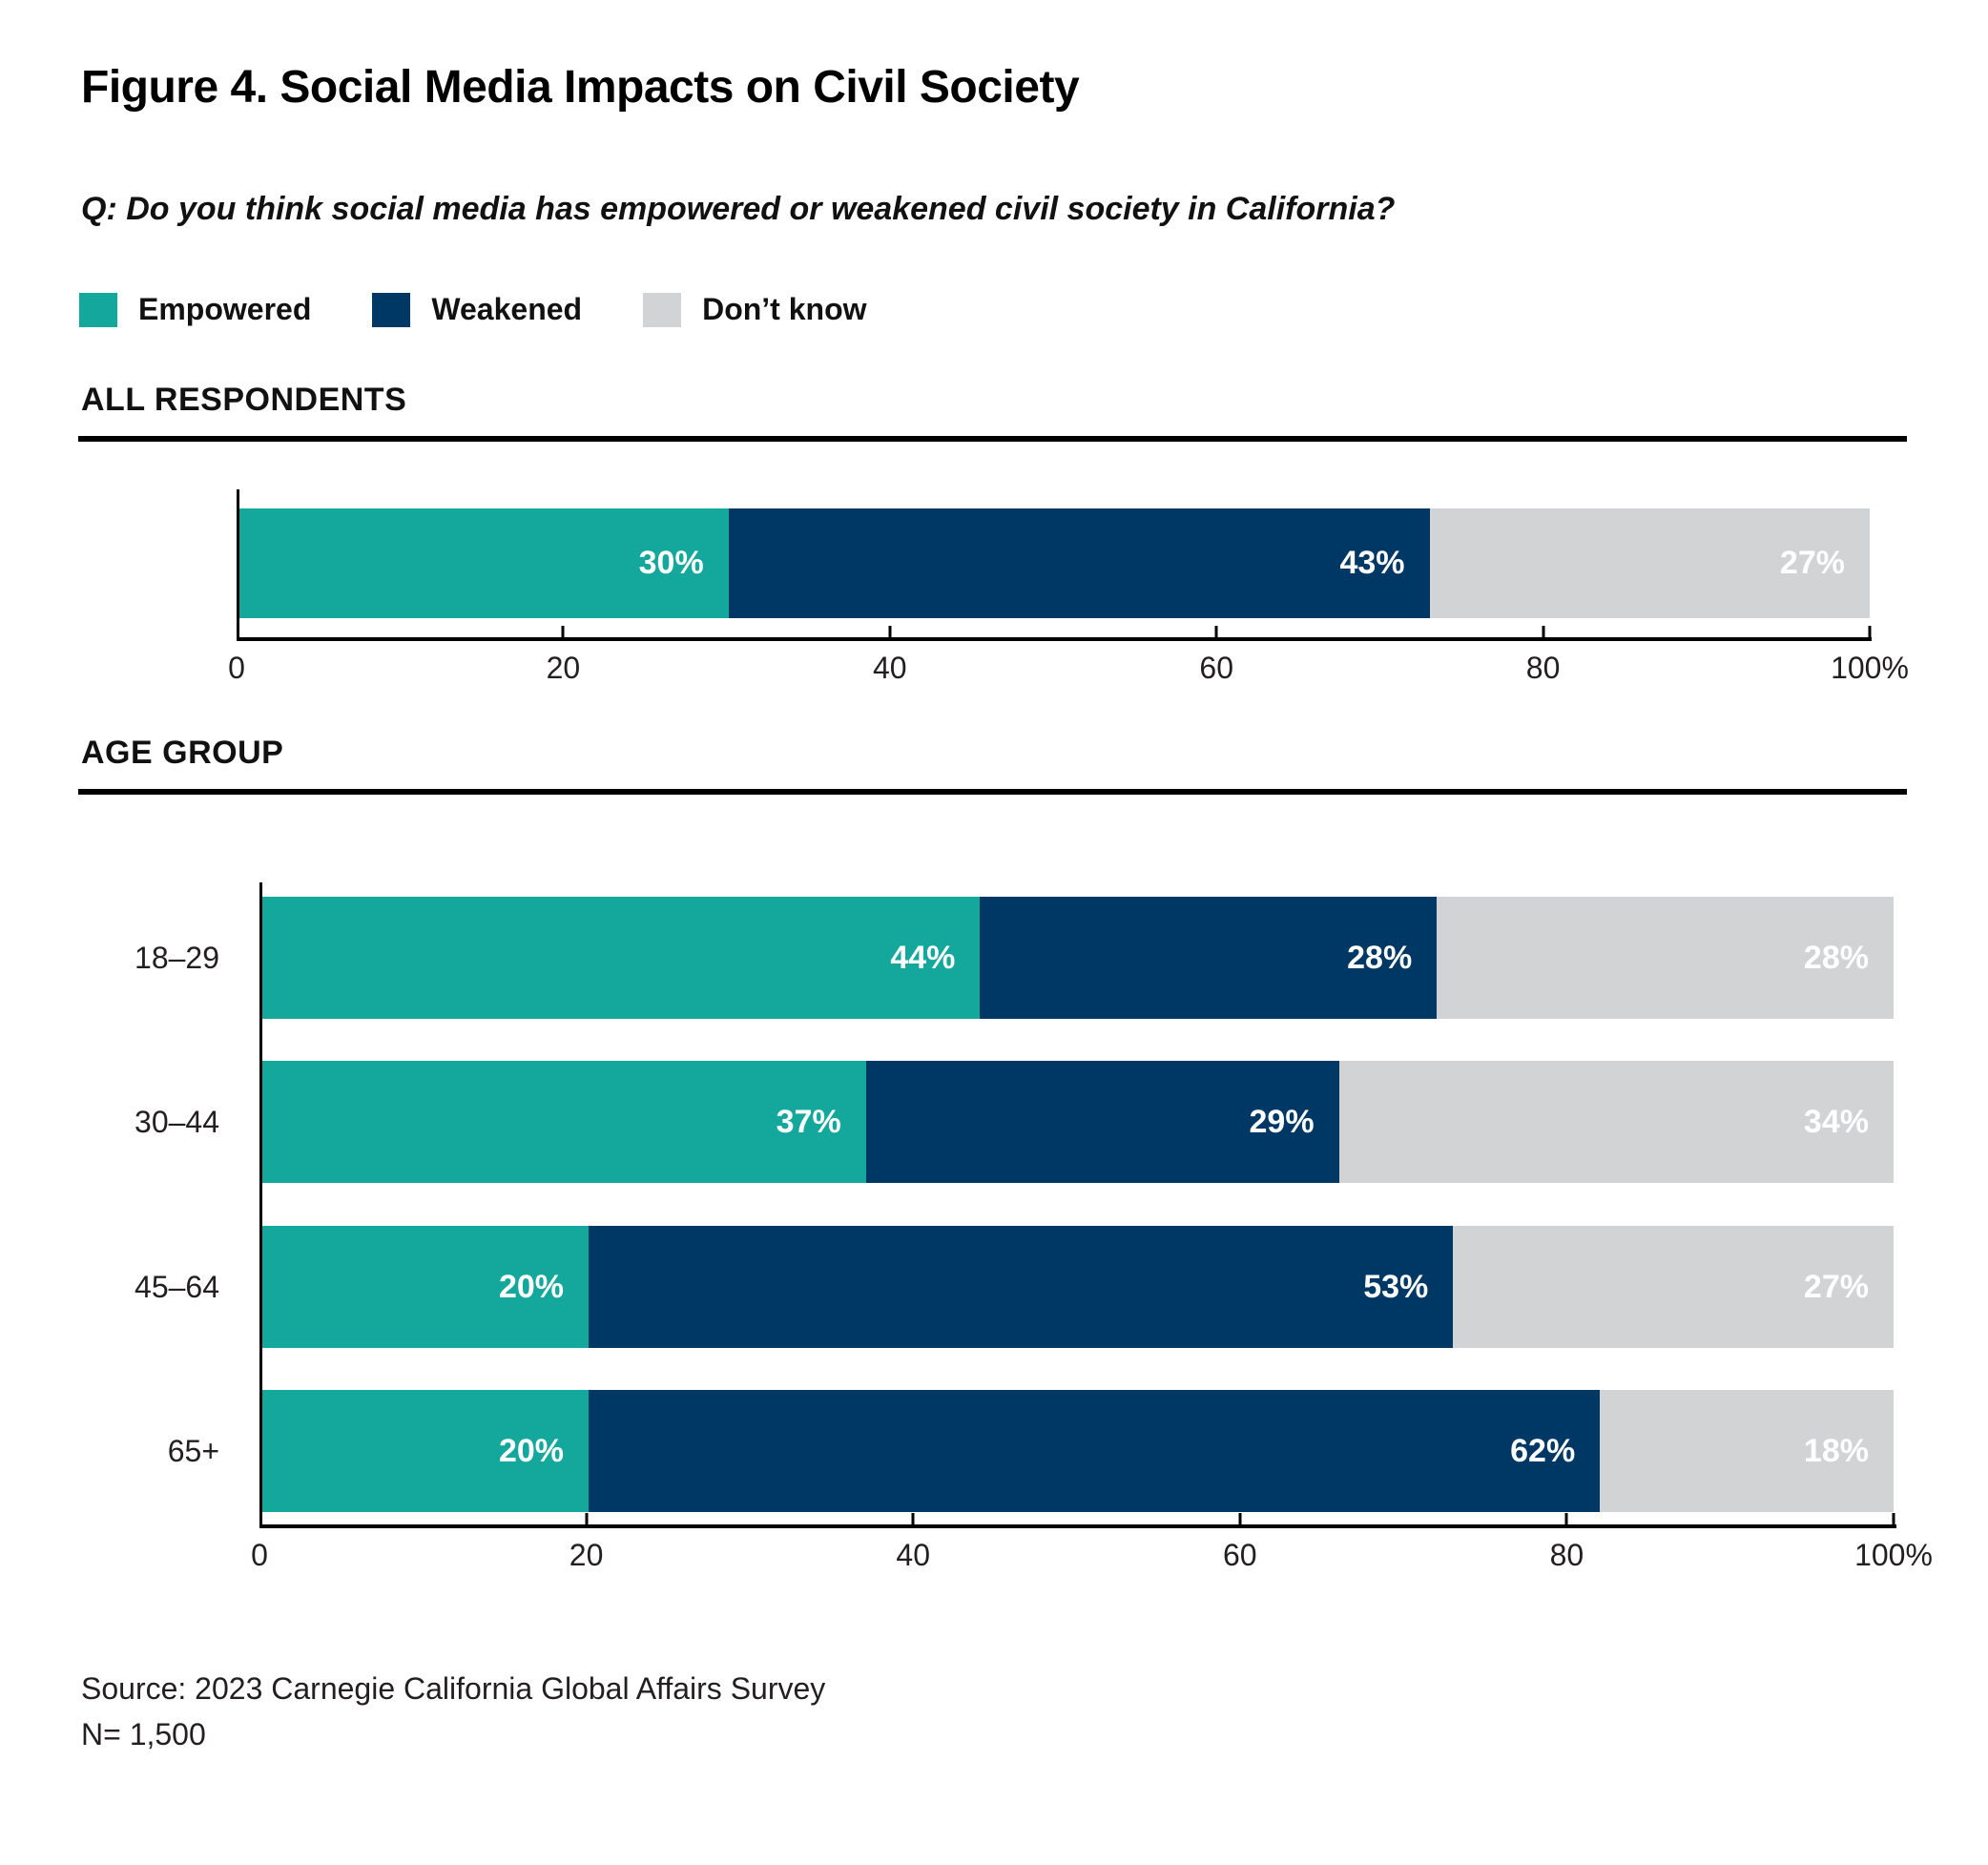  What do you see at coordinates (1102, 1122) in the screenshot?
I see `bar-segment: 29%` at bounding box center [1102, 1122].